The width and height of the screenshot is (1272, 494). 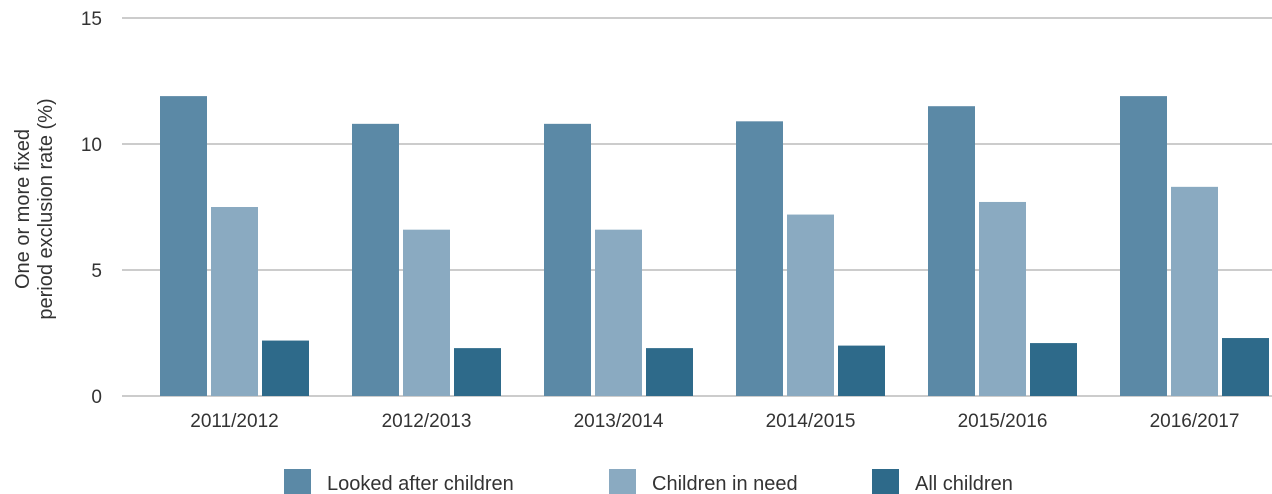 I want to click on x-tick-label: 2013/2014, so click(x=619, y=421).